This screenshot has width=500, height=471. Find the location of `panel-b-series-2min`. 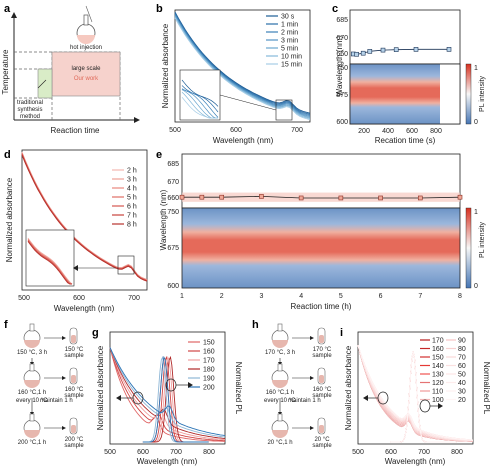

panel-b-series-2min is located at coordinates (242, 64).